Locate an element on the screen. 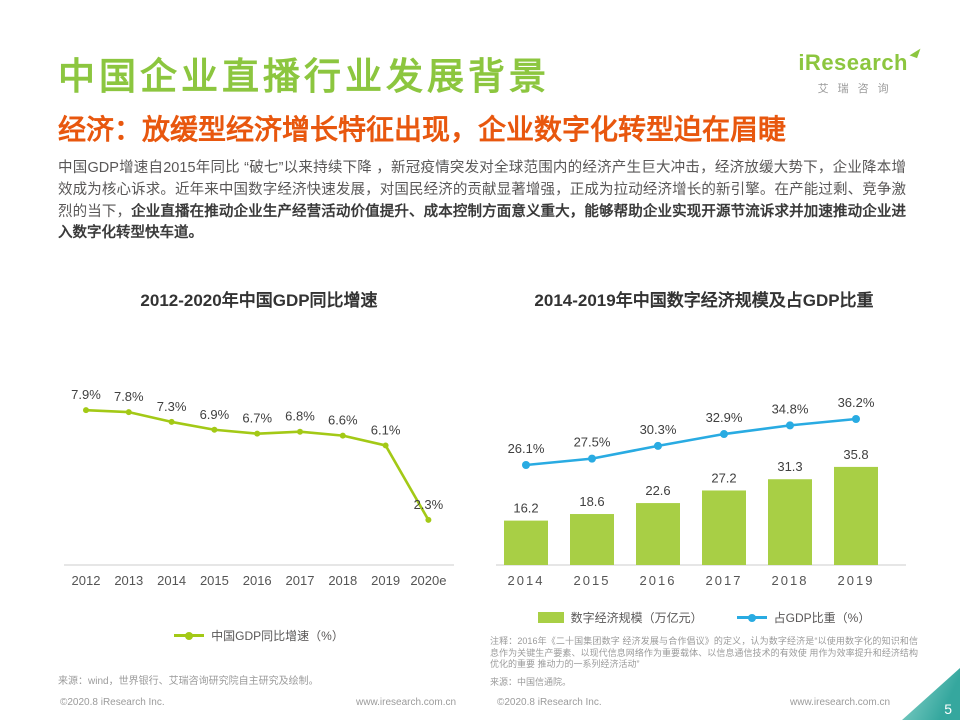 The height and width of the screenshot is (720, 960). digital-economy-legend: 数字经济规模（万亿元） 占GDP比重（%） is located at coordinates (704, 617).